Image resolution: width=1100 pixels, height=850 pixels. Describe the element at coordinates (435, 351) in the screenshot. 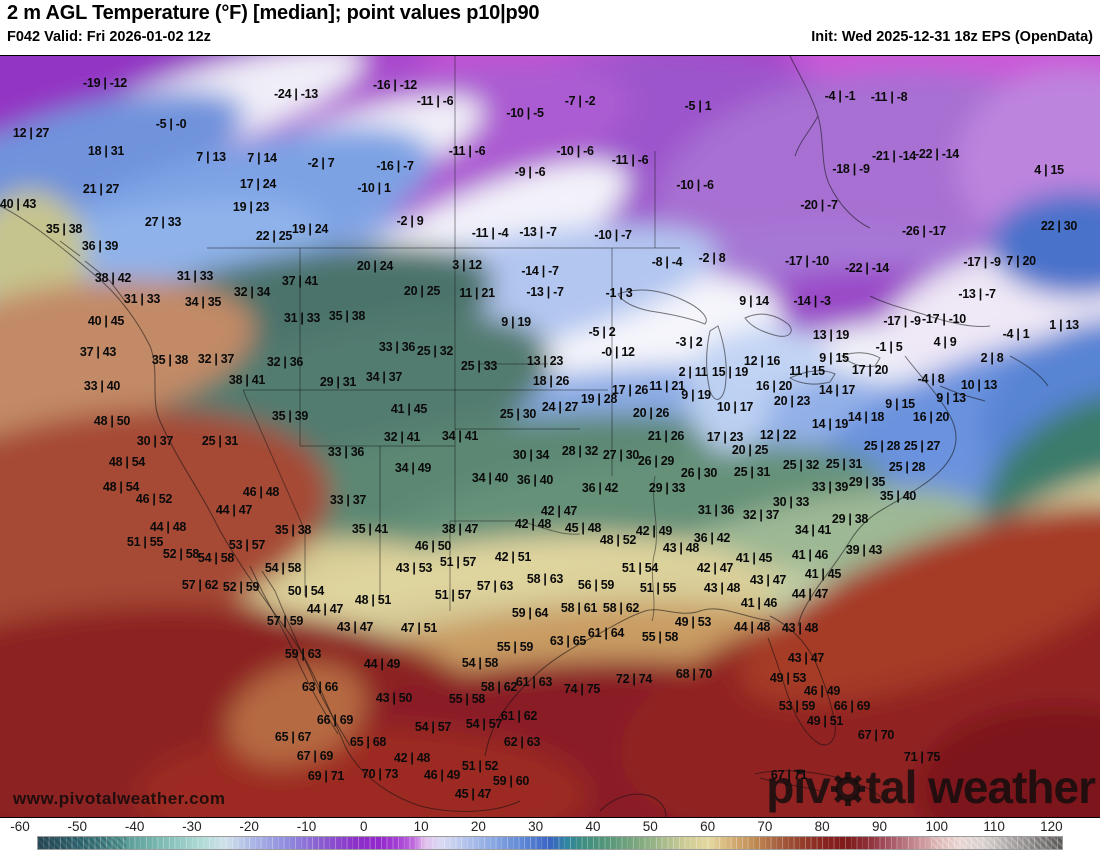

I see `point-value-label: 25 | 32` at that location.